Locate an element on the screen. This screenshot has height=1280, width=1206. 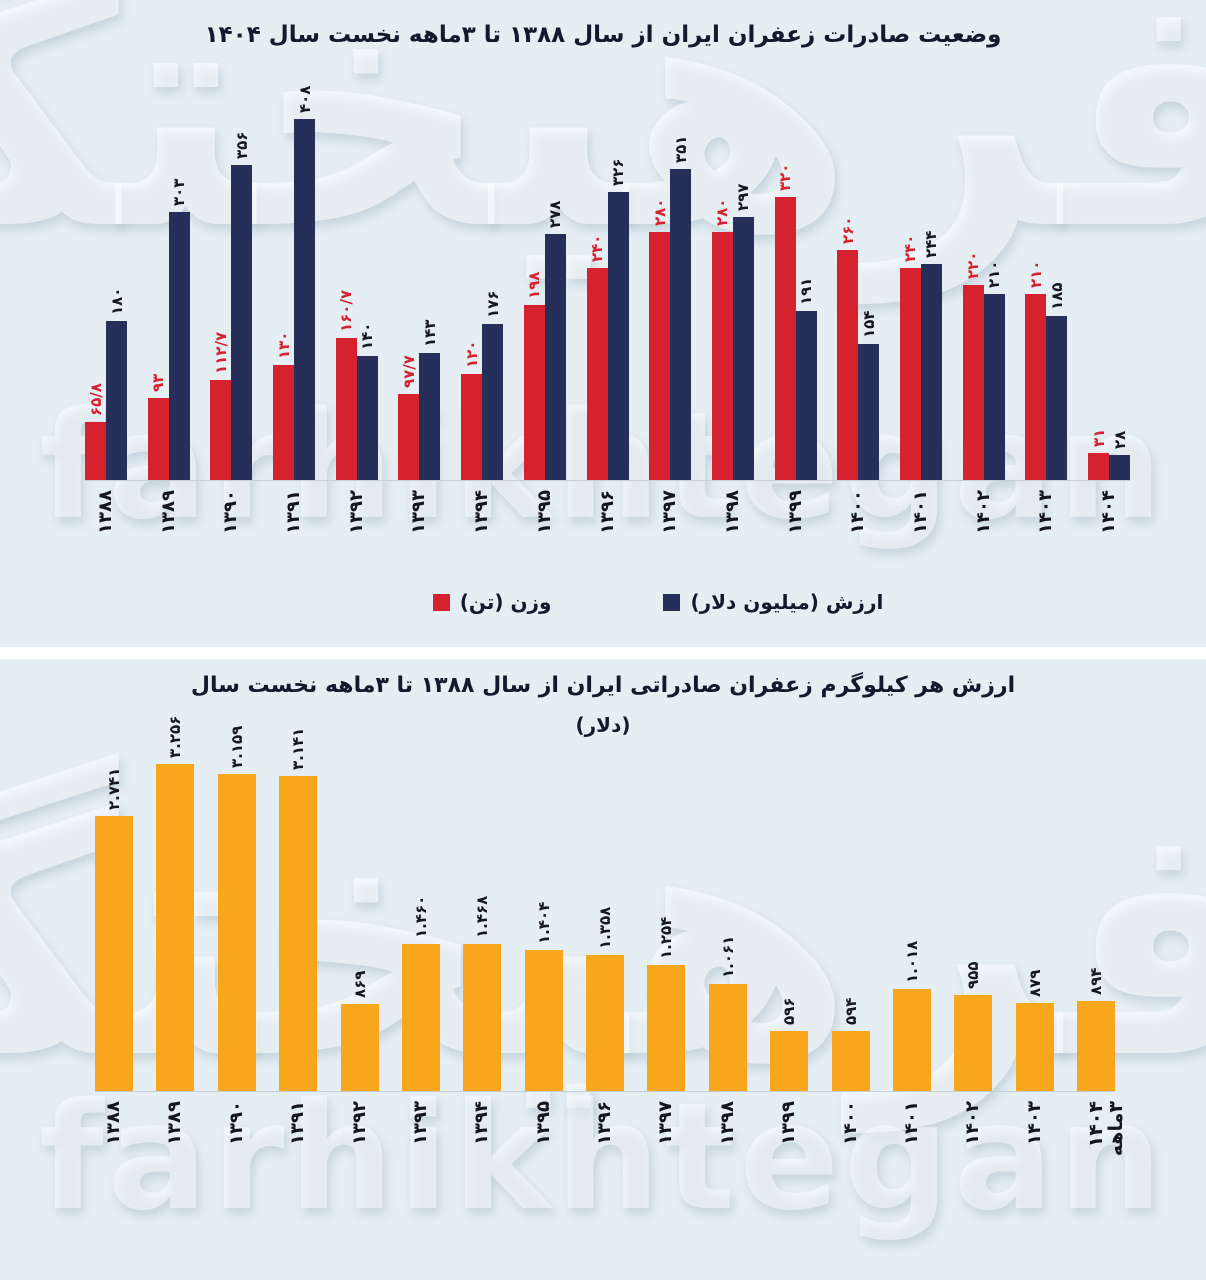
bar-group: ۳.۲۵۶ ۱۳۸۹ is located at coordinates (175, 930).